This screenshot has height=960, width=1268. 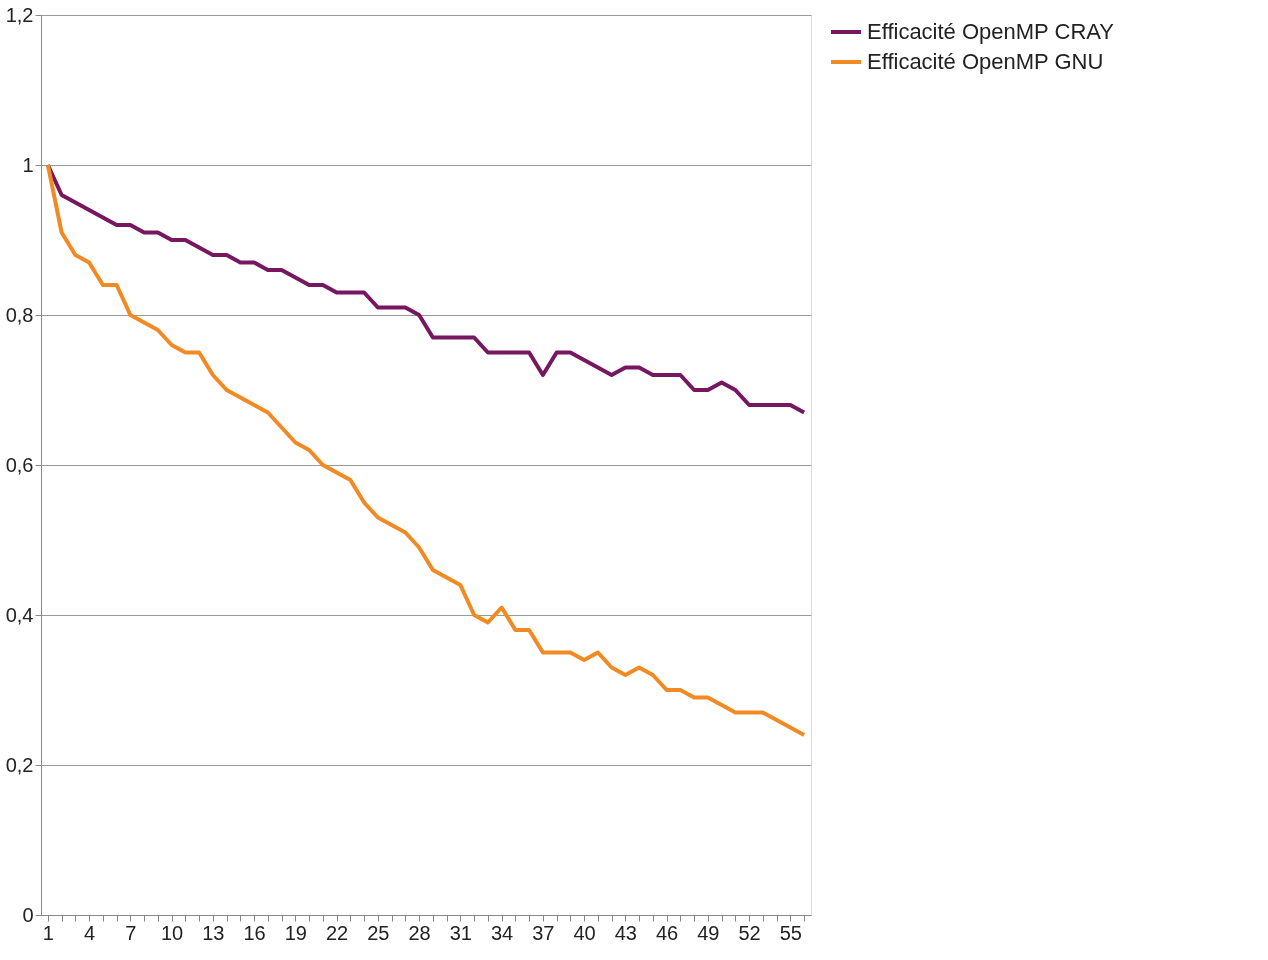 I want to click on x-tick-label: 46, so click(x=667, y=932).